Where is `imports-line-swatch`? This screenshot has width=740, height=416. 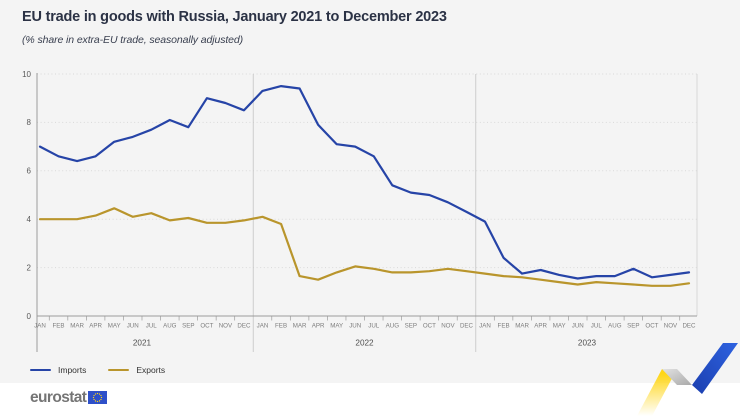 imports-line-swatch is located at coordinates (40, 370).